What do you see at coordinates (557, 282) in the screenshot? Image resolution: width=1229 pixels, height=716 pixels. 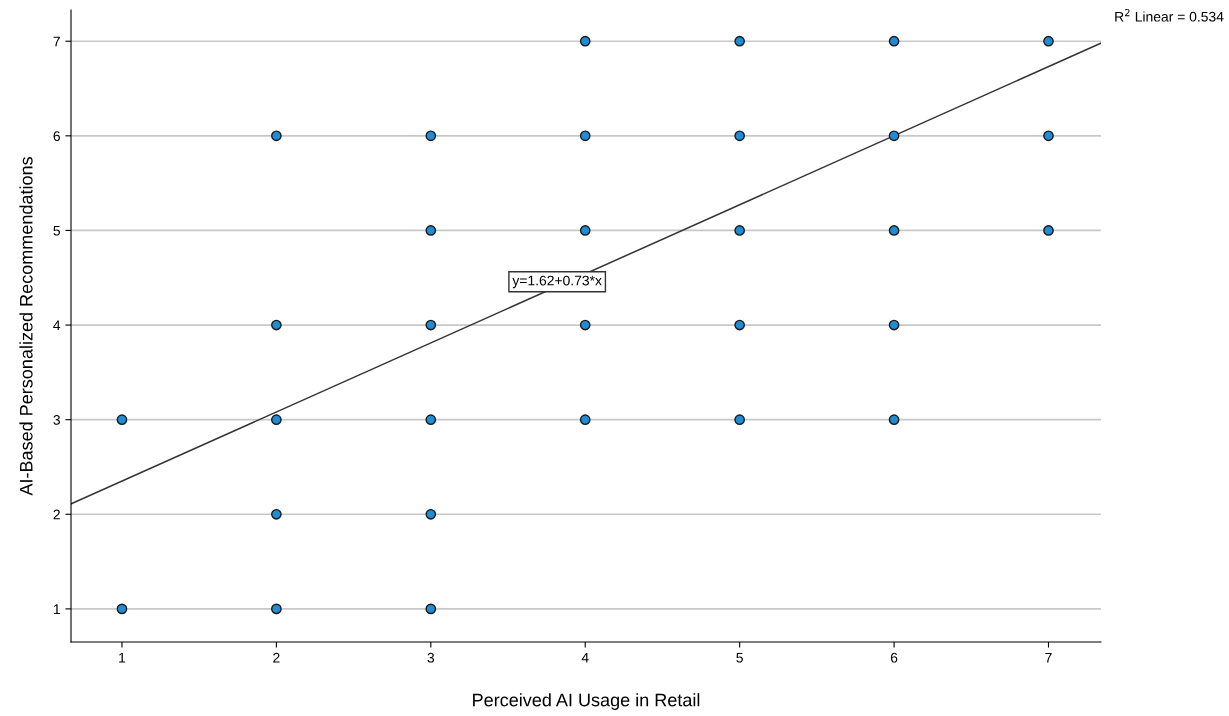 I see `annotation: y=1.62+0.73*x` at bounding box center [557, 282].